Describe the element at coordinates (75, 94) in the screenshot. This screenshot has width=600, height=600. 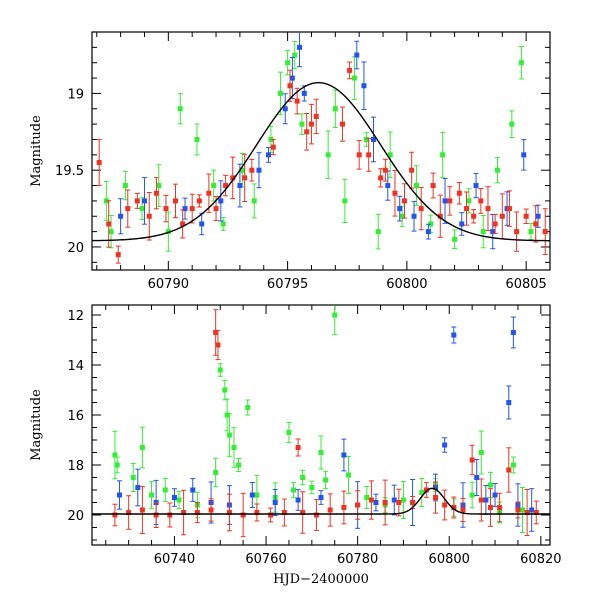
I see `y-tick-label: 19` at that location.